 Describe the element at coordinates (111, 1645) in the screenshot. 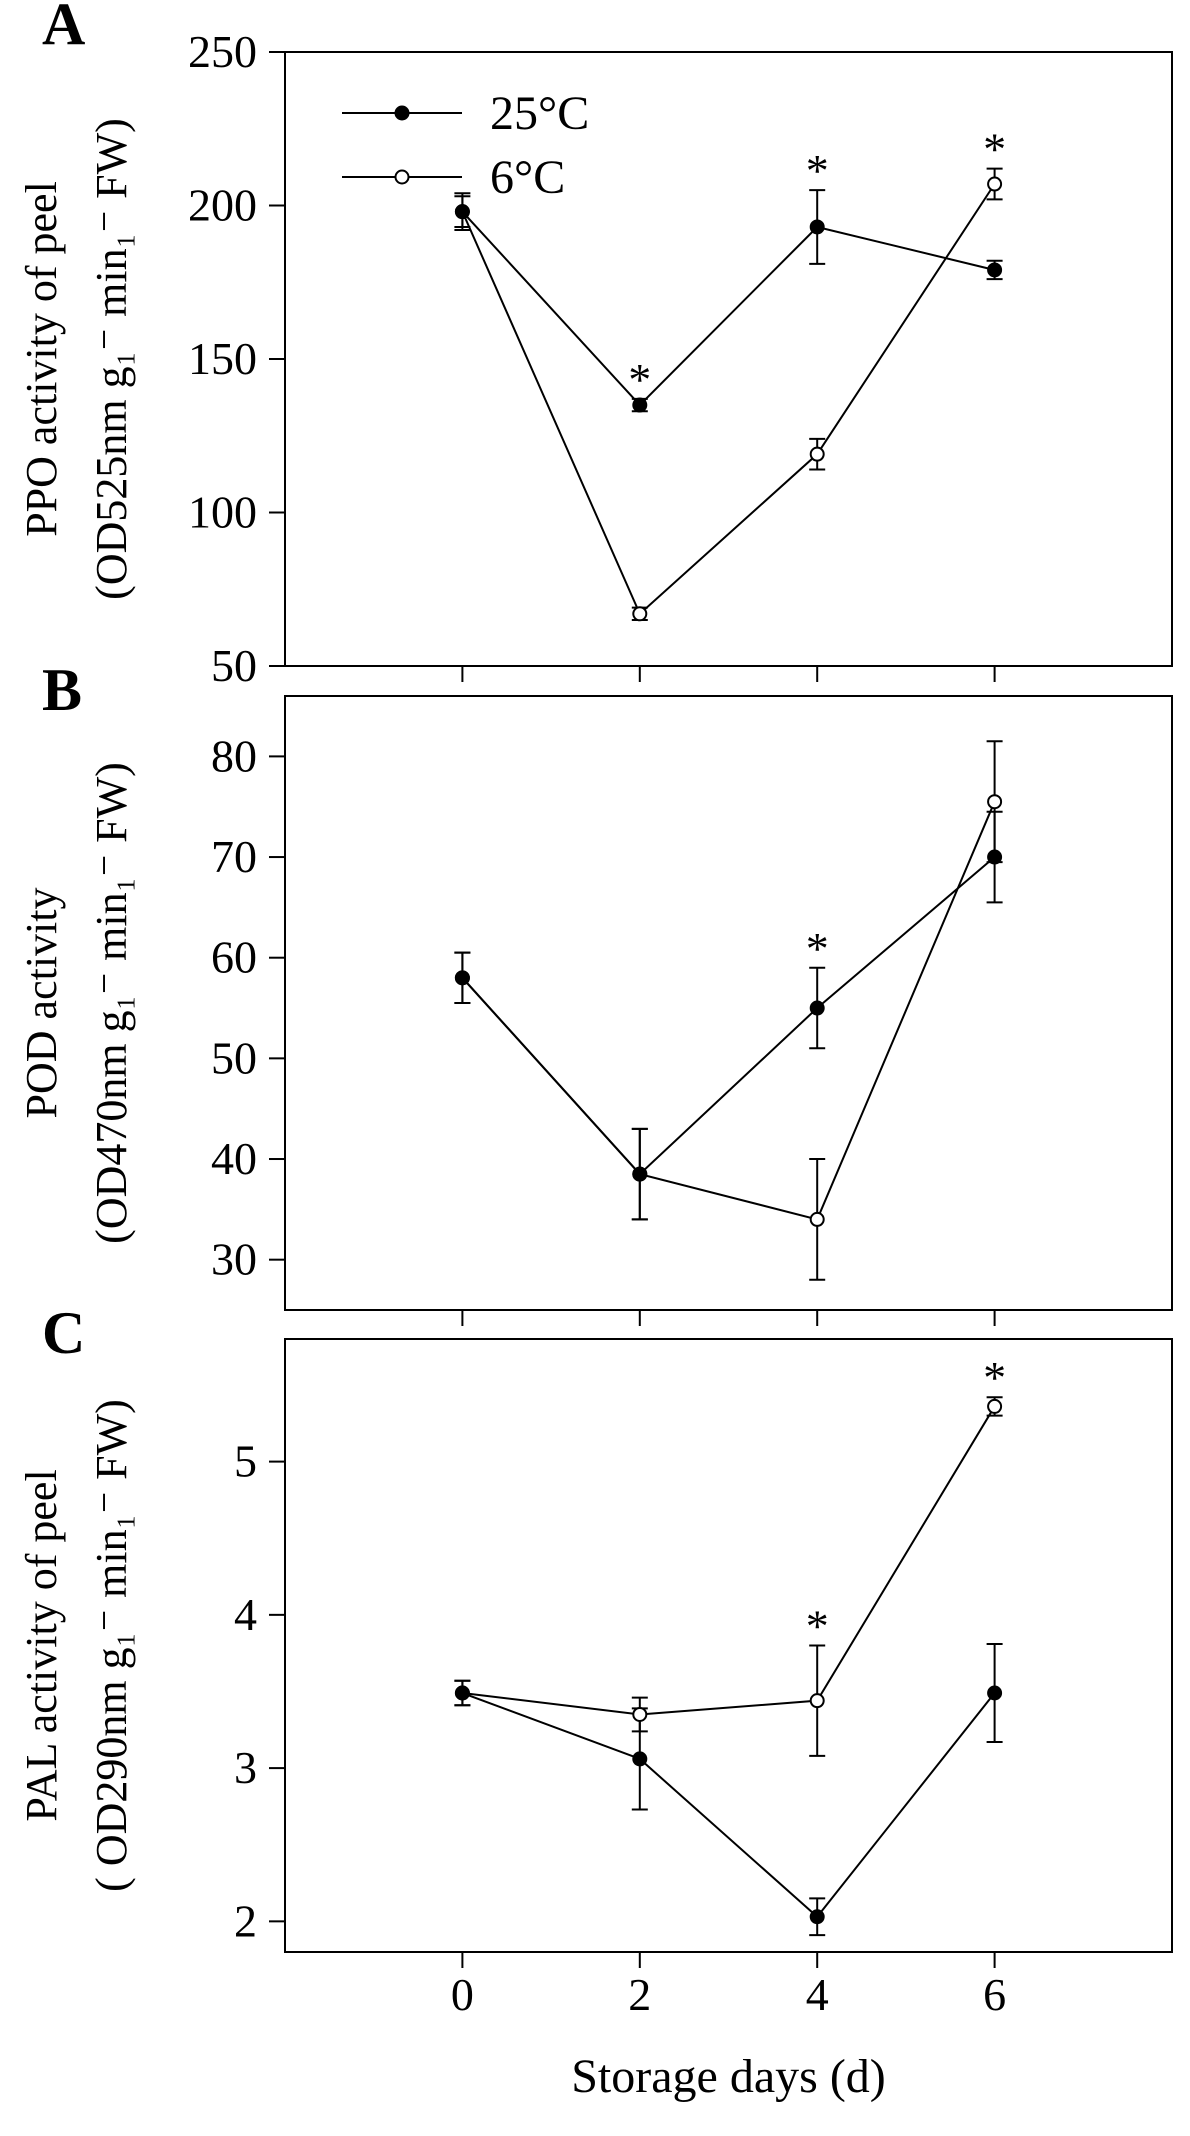

I see `y-axis-label-line2: ( OD290nm g₁⁻ min₁⁻ FW)` at that location.